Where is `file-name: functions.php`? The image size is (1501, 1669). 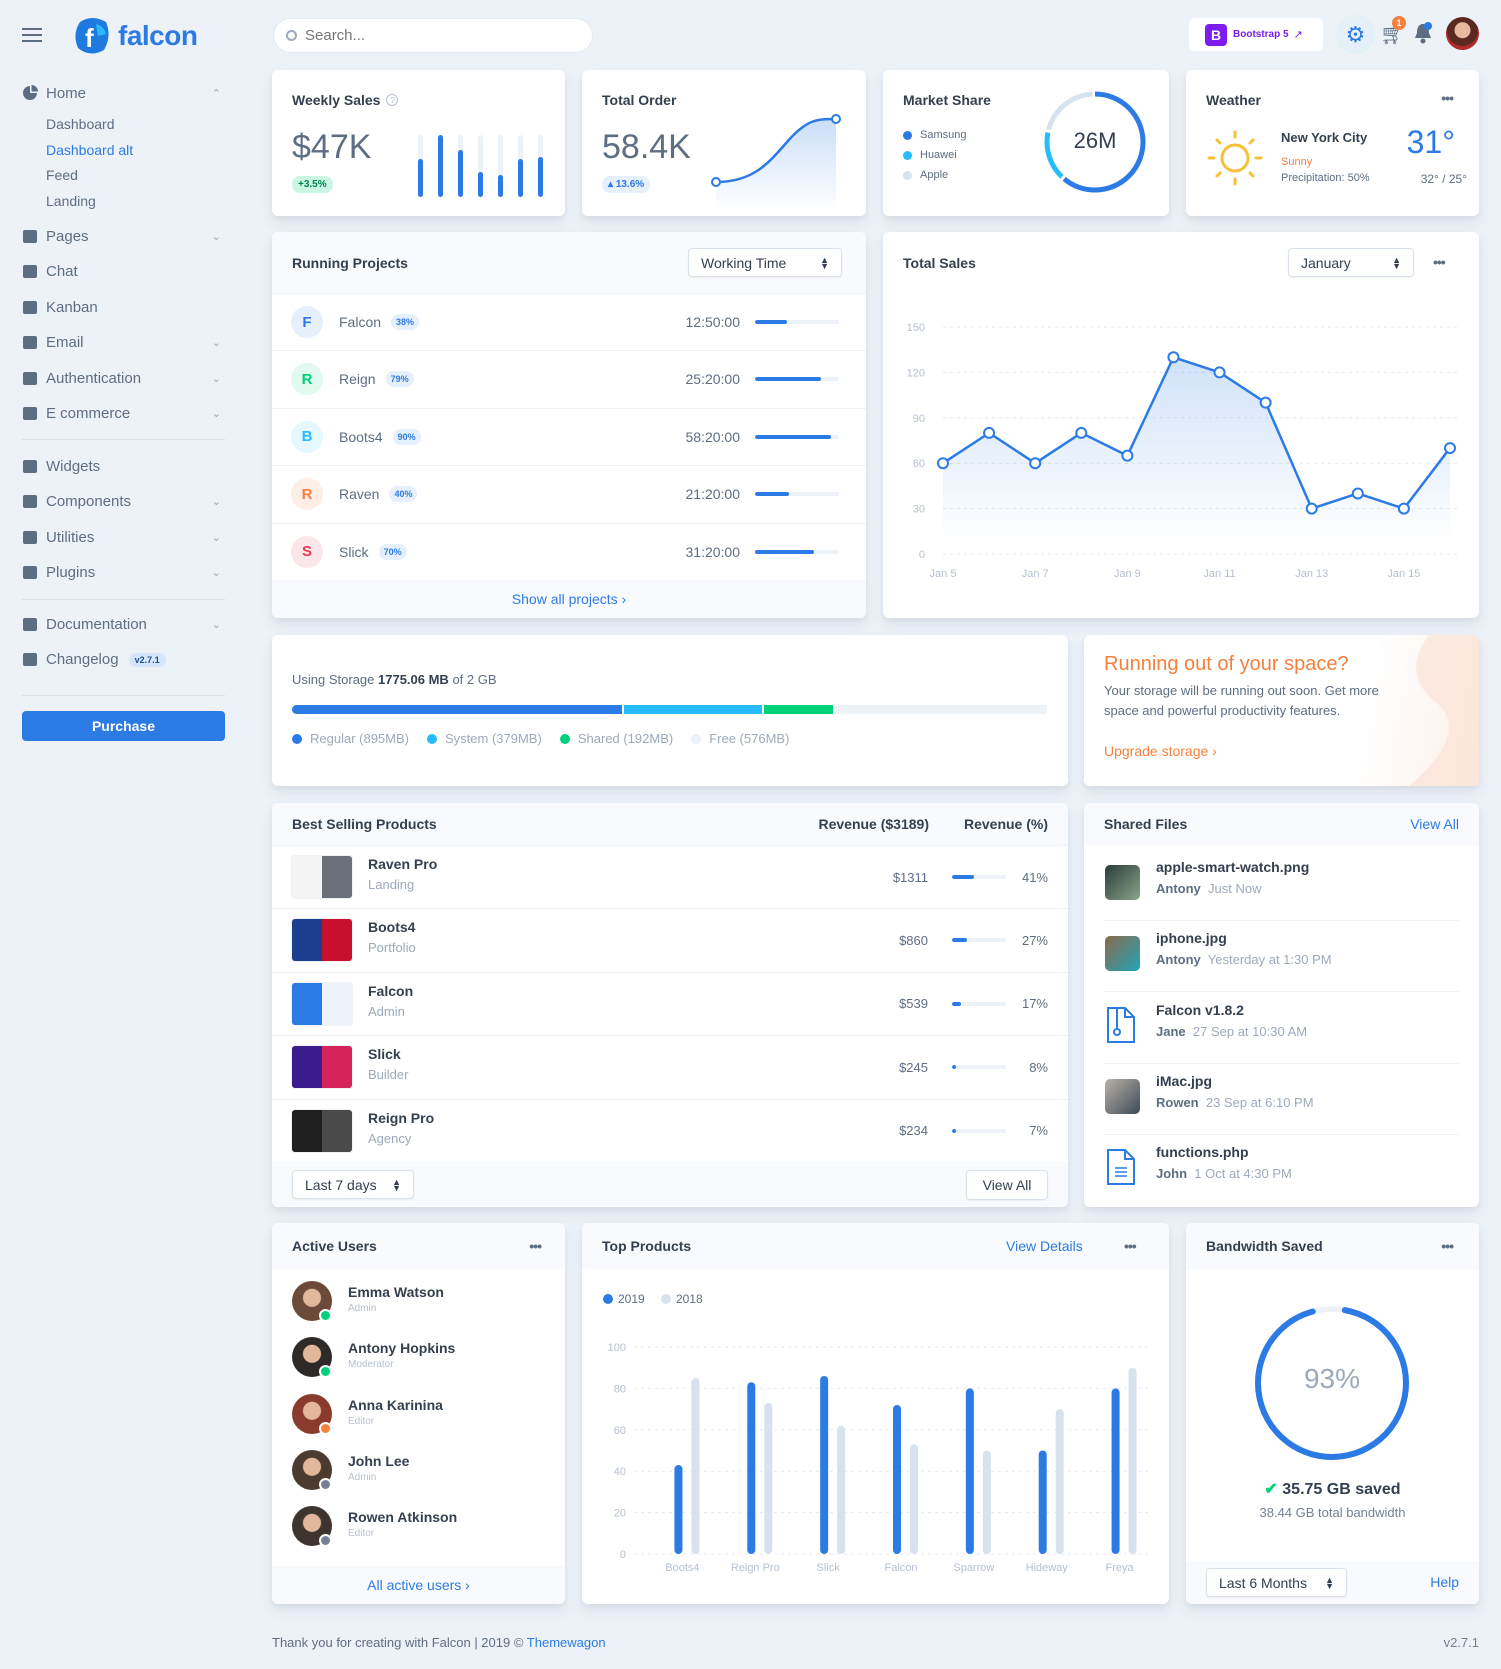
file-name: functions.php is located at coordinates (1202, 1152).